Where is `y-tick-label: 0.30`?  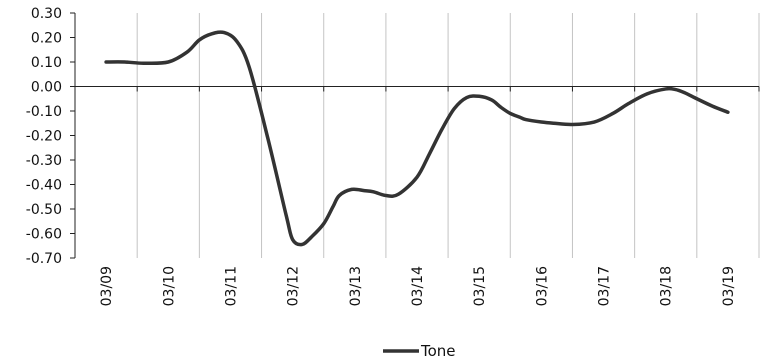 y-tick-label: 0.30 is located at coordinates (46, 14).